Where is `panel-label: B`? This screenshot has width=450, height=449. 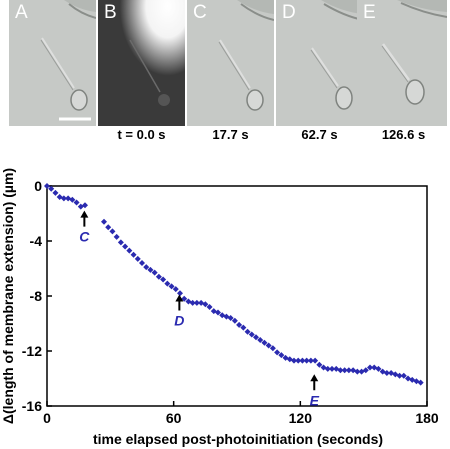
panel-label: B is located at coordinates (110, 12).